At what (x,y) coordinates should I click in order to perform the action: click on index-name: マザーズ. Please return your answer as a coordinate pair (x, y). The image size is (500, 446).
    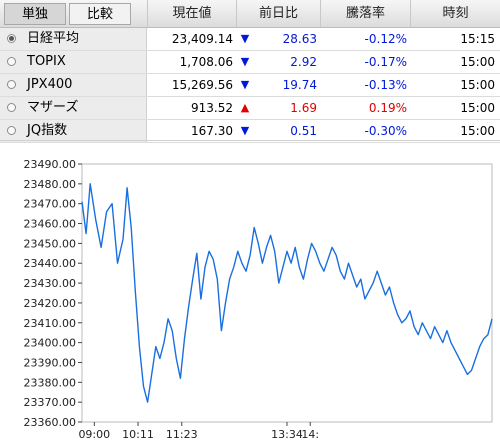
    Looking at the image, I should click on (53, 107).